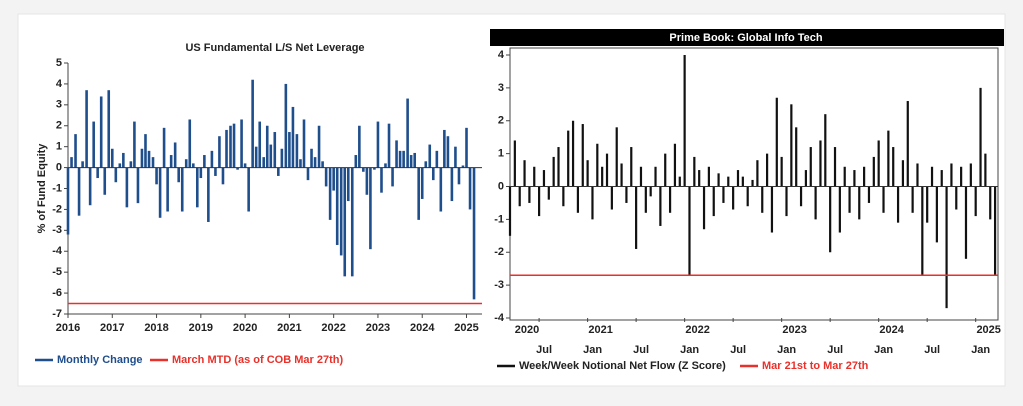  Describe the element at coordinates (289, 328) in the screenshot. I see `x-tick-label: 2021` at that location.